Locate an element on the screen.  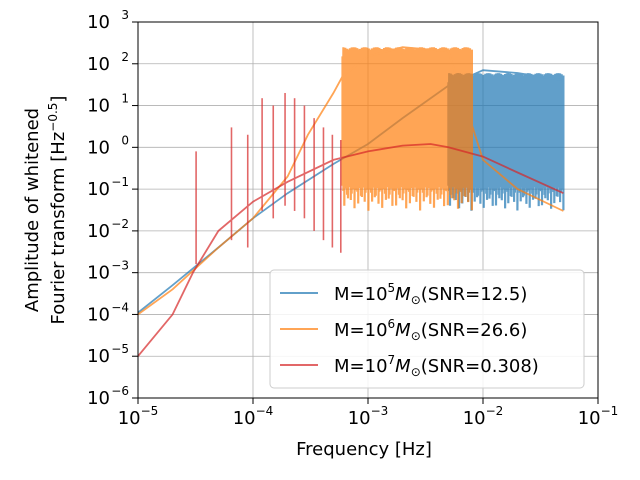
x-tick-exp: −5 is located at coordinates (150, 411).